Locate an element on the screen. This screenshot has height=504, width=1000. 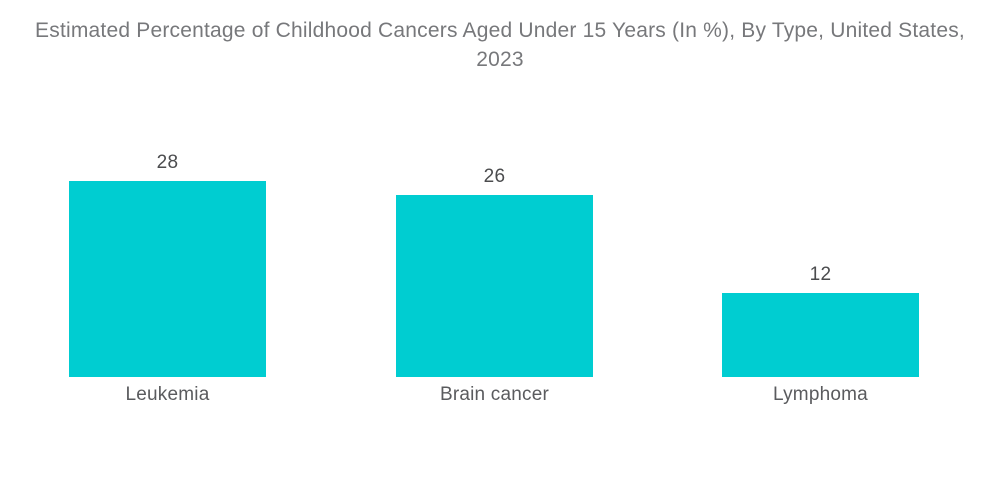
category-label: Leukemia is located at coordinates (167, 394).